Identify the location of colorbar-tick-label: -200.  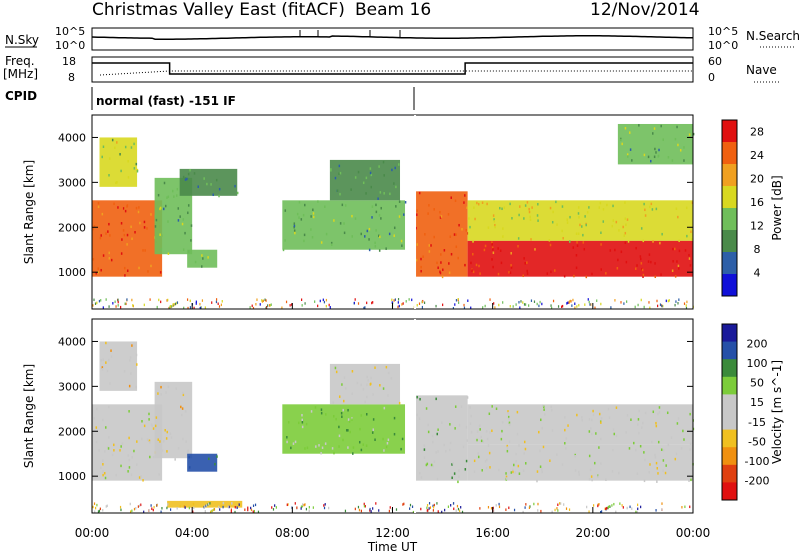
(757, 480).